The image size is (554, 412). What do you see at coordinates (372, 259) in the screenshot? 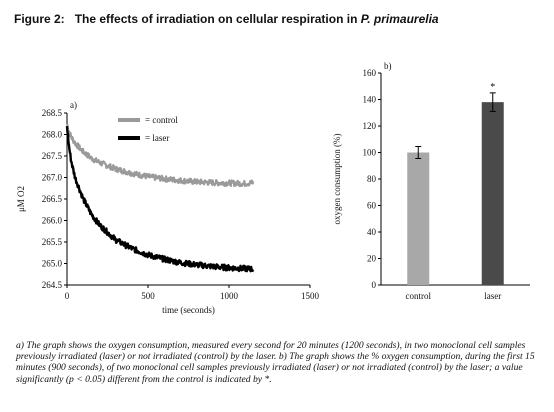
I see `y-tick-label: 20` at bounding box center [372, 259].